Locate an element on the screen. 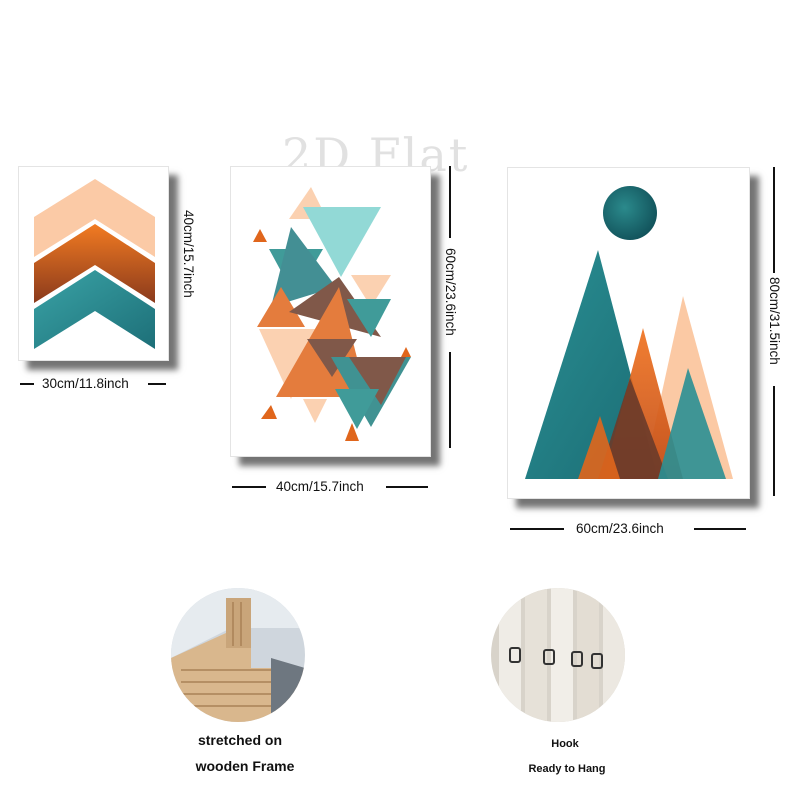  canvas-large-mountains is located at coordinates (628, 333).